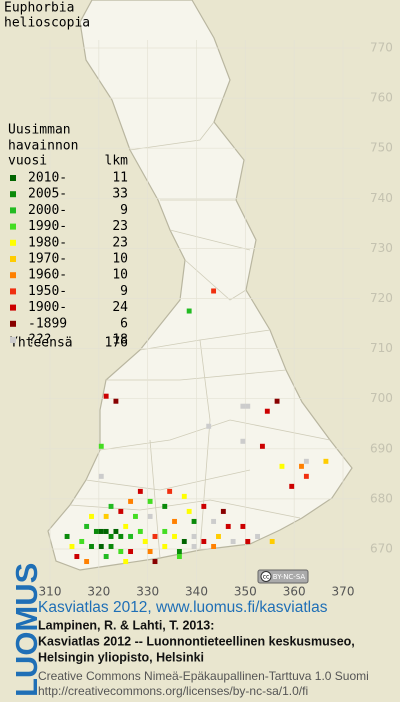  Describe the element at coordinates (120, 194) in the screenshot. I see `legend-count: 33` at that location.